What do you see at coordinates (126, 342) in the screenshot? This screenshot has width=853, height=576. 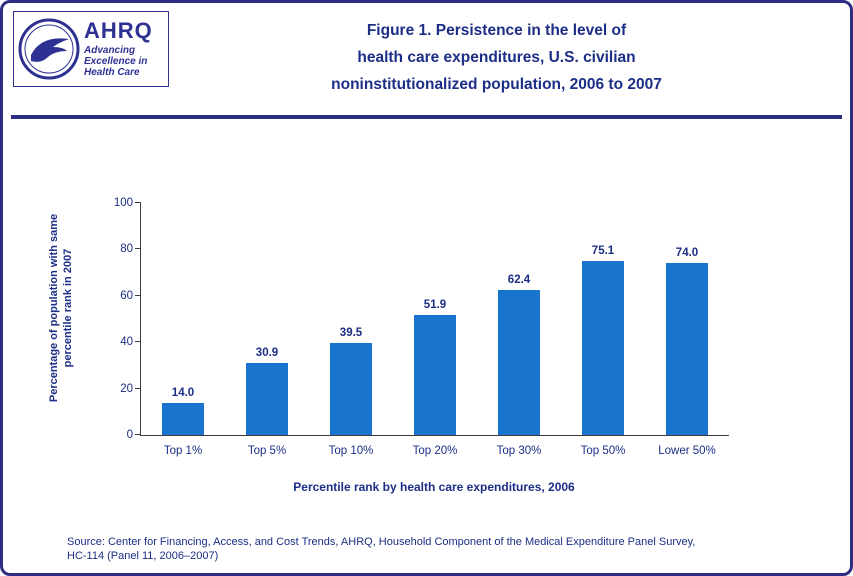 I see `y-tick-label: 40` at bounding box center [126, 342].